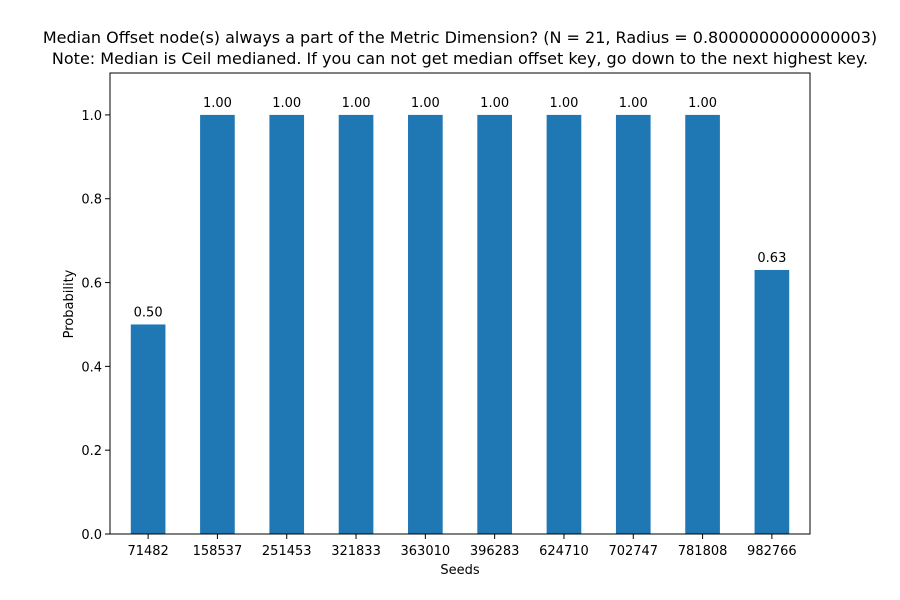  I want to click on x-axis-label: Seeds, so click(460, 570).